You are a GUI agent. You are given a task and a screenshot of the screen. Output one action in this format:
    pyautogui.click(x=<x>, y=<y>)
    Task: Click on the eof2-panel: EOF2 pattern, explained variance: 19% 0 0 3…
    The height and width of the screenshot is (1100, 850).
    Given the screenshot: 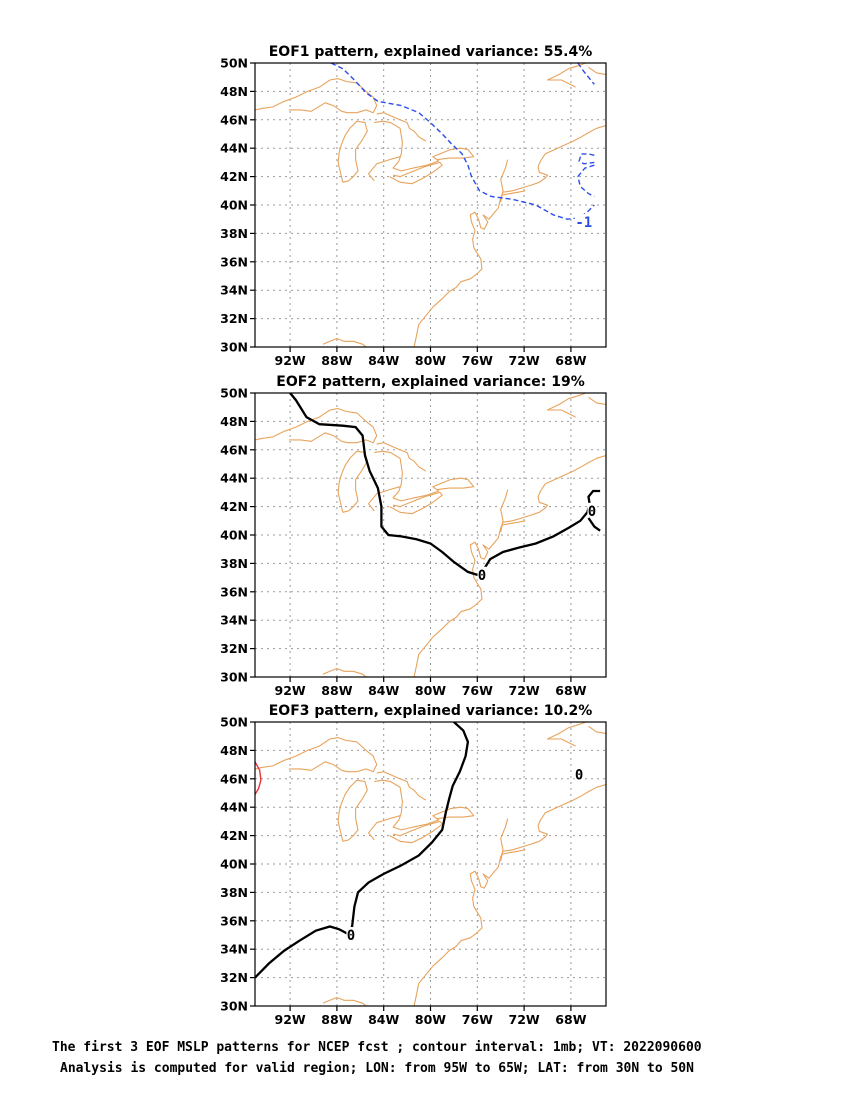 What is the action you would take?
    pyautogui.click(x=413, y=536)
    